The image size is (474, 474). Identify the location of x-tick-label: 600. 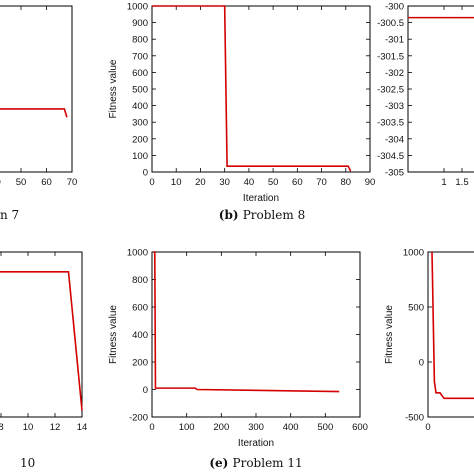
(360, 427).